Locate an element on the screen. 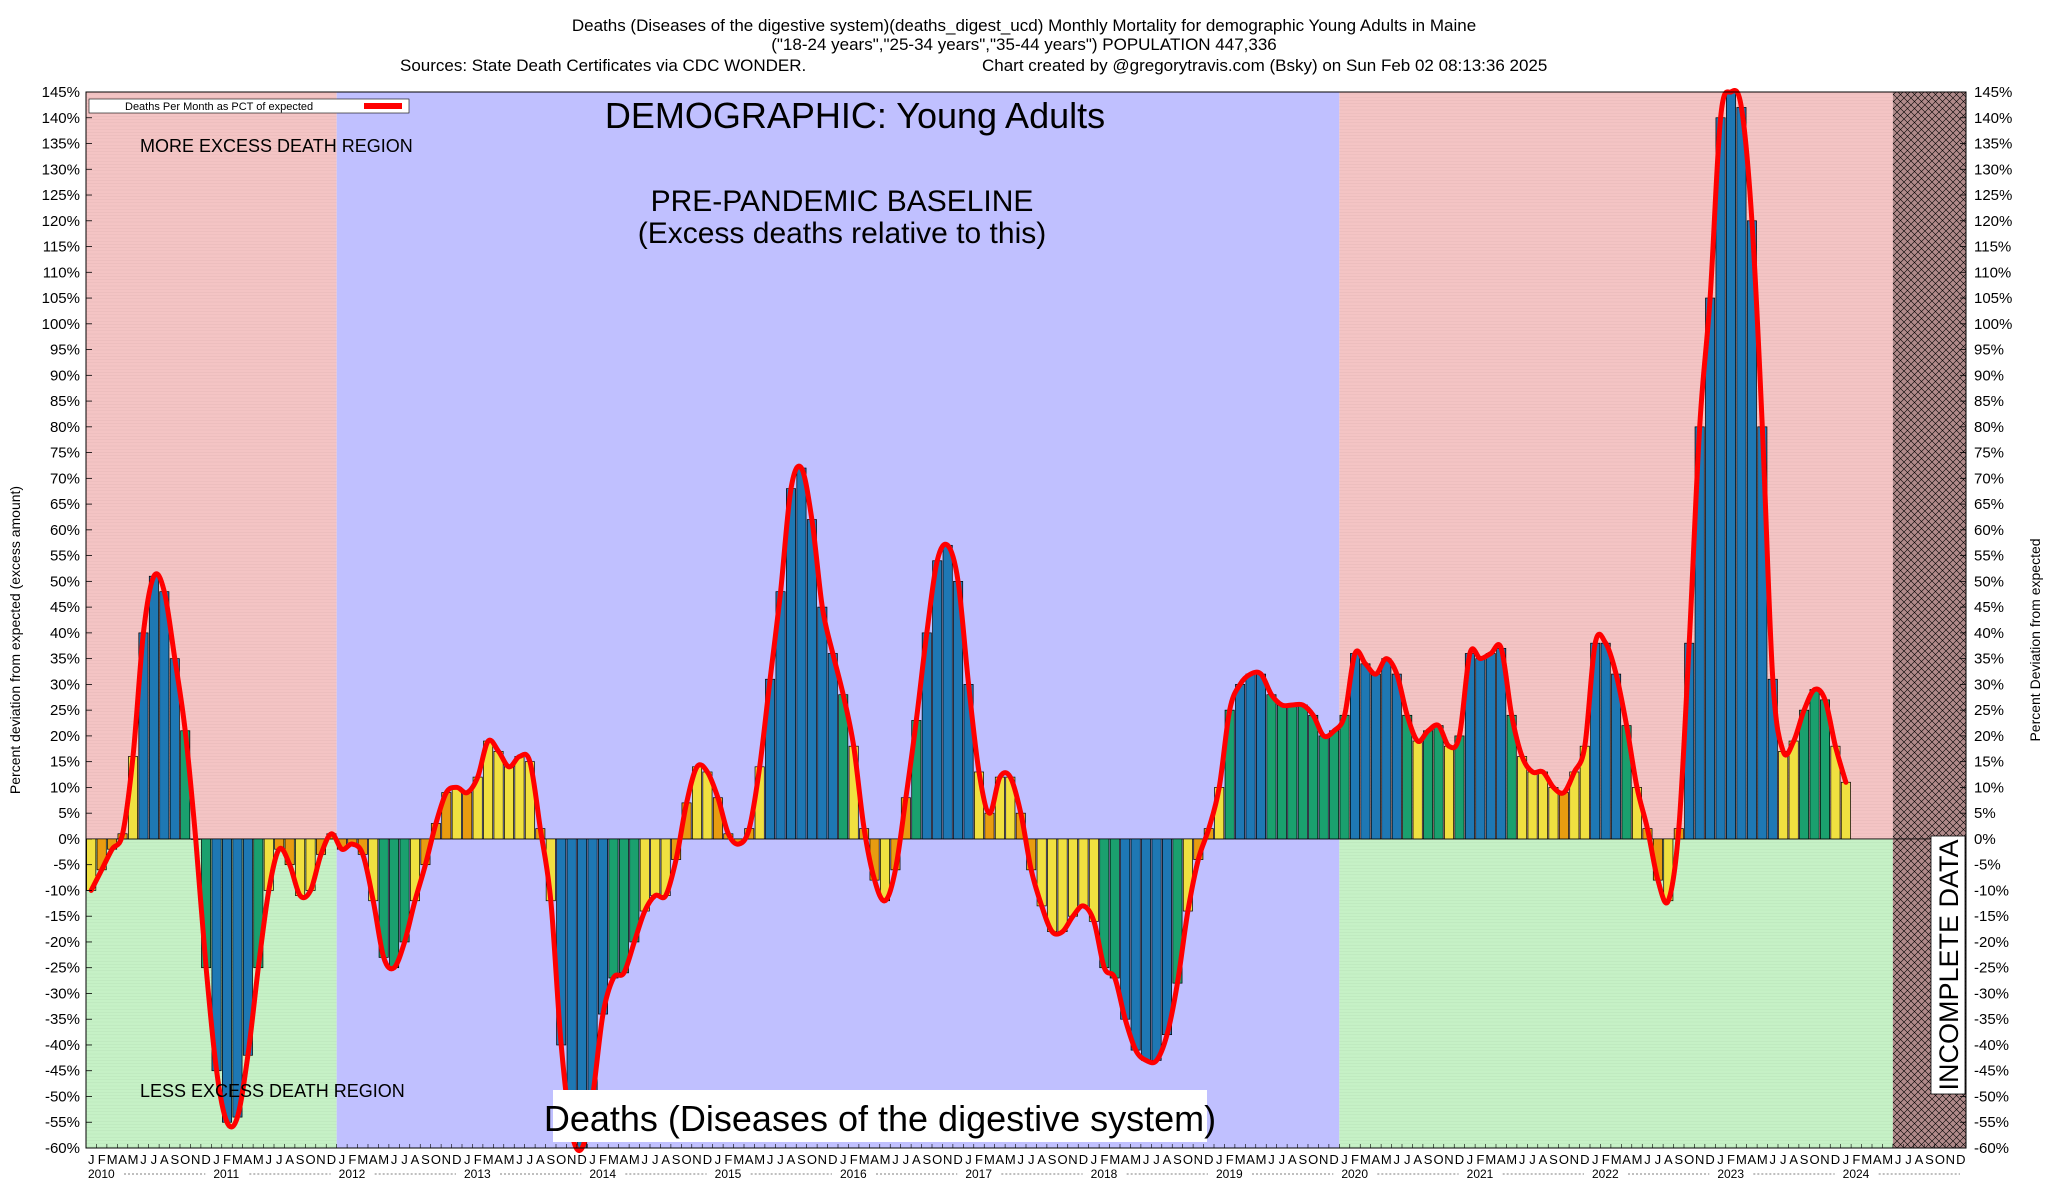 This screenshot has height=1200, width=2048. incomplete-data-label: INCOMPLETE DATA is located at coordinates (1948, 965).